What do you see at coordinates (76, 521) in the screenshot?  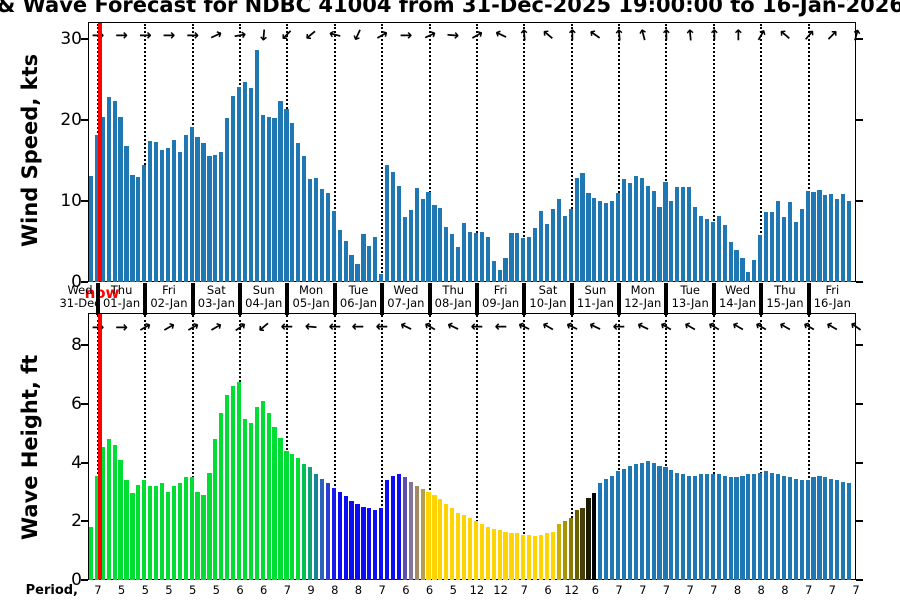 I see `wave-ytick-label: 2` at bounding box center [76, 521].